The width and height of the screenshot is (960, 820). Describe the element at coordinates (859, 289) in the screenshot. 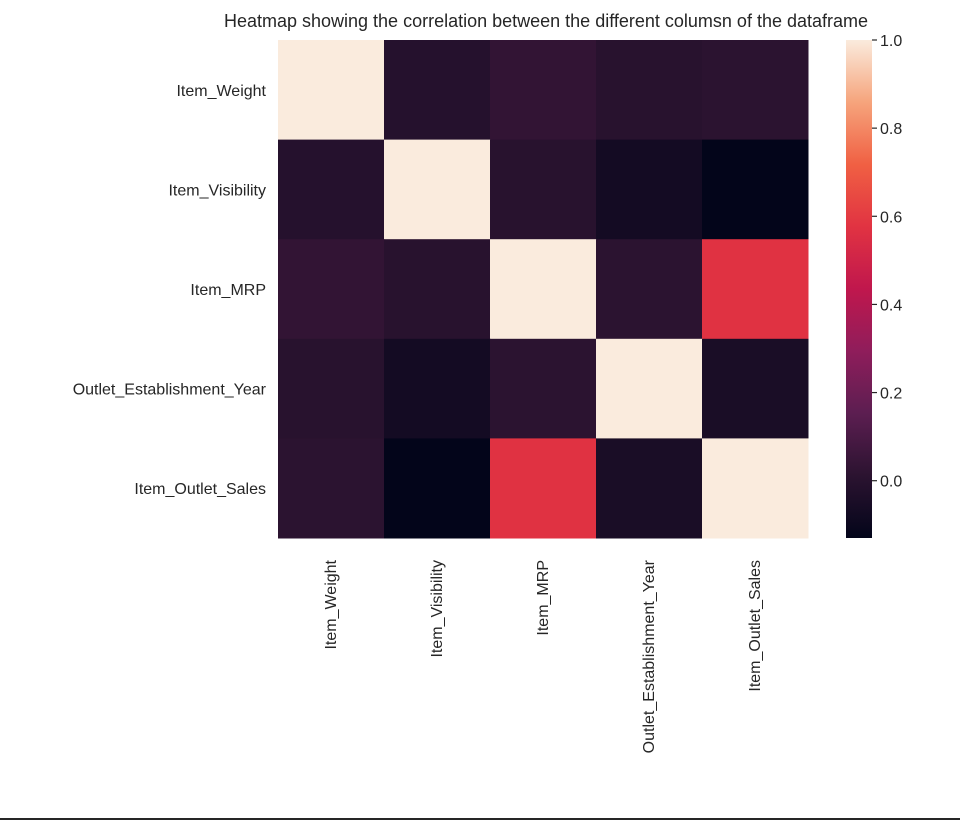

I see `colorbar` at that location.